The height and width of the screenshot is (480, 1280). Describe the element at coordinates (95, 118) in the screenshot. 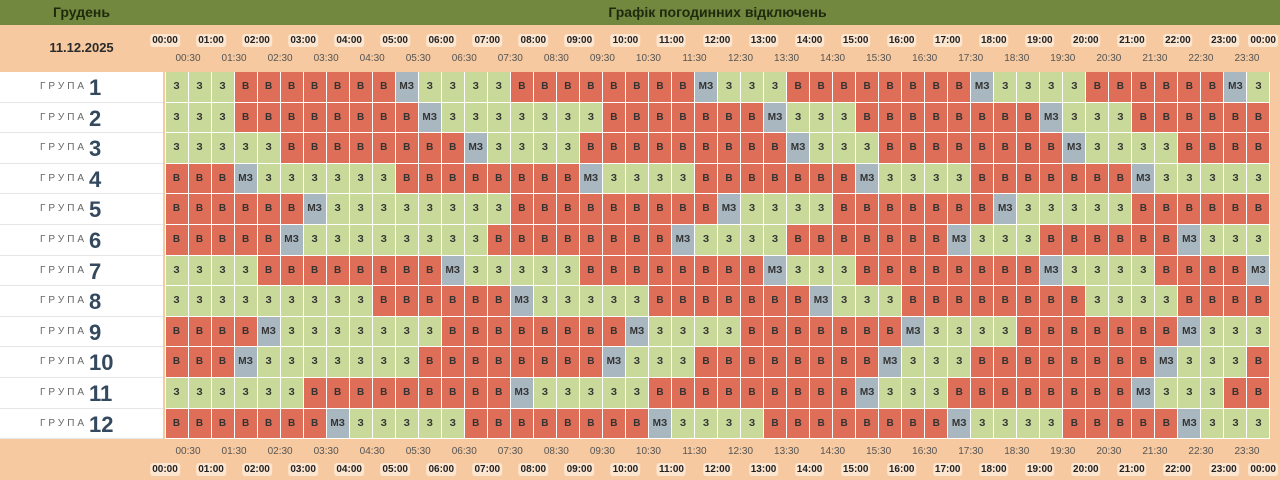

I see `group-number: 2` at that location.